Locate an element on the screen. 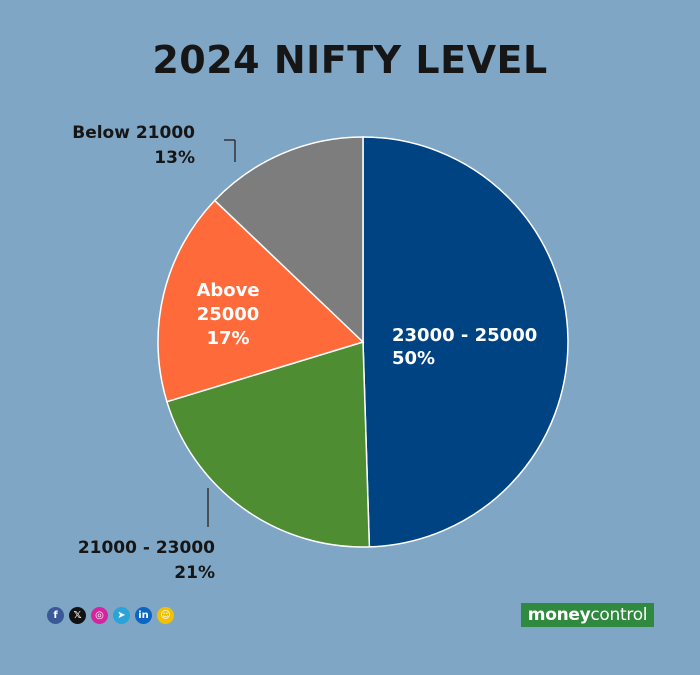 The width and height of the screenshot is (700, 675). slice-value-23000-25000: 50% is located at coordinates (413, 358).